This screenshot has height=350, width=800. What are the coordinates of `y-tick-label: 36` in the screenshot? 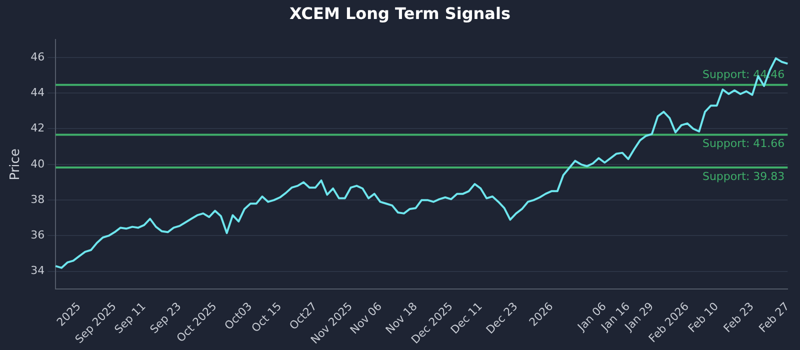 It's located at (37, 235).